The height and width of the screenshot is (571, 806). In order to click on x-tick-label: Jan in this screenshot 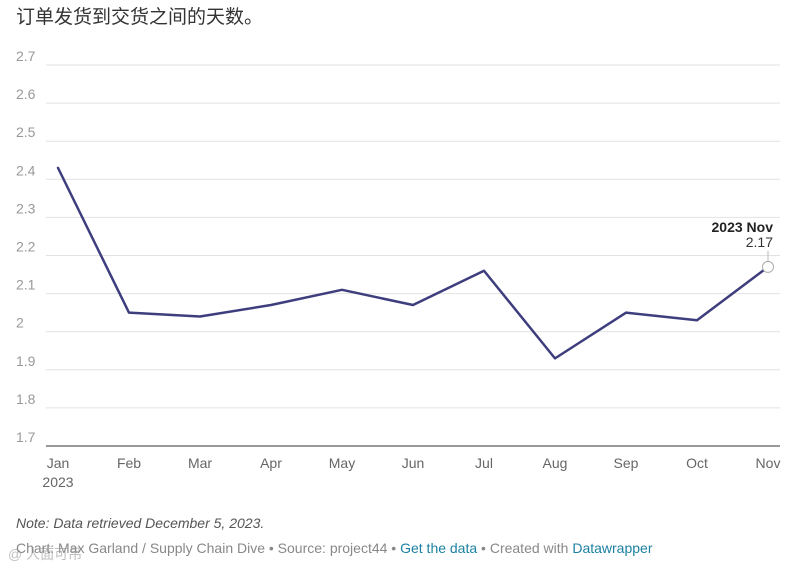, I will do `click(58, 463)`.